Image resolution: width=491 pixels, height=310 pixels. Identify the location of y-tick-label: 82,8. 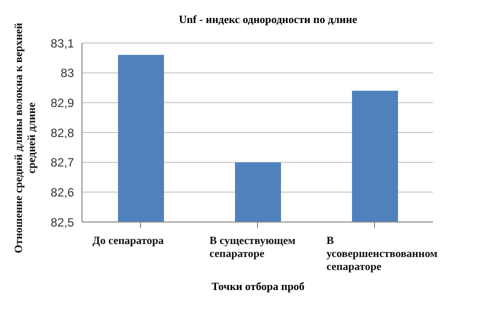
(62, 133).